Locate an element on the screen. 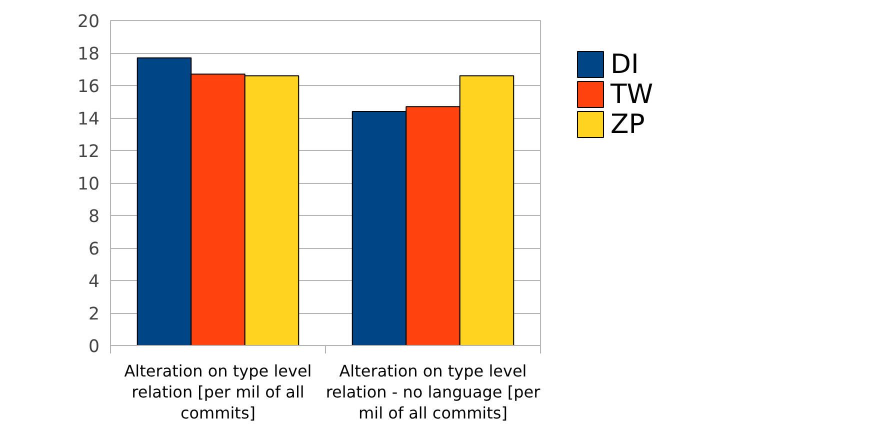  y-tick-label: 4 is located at coordinates (94, 282).